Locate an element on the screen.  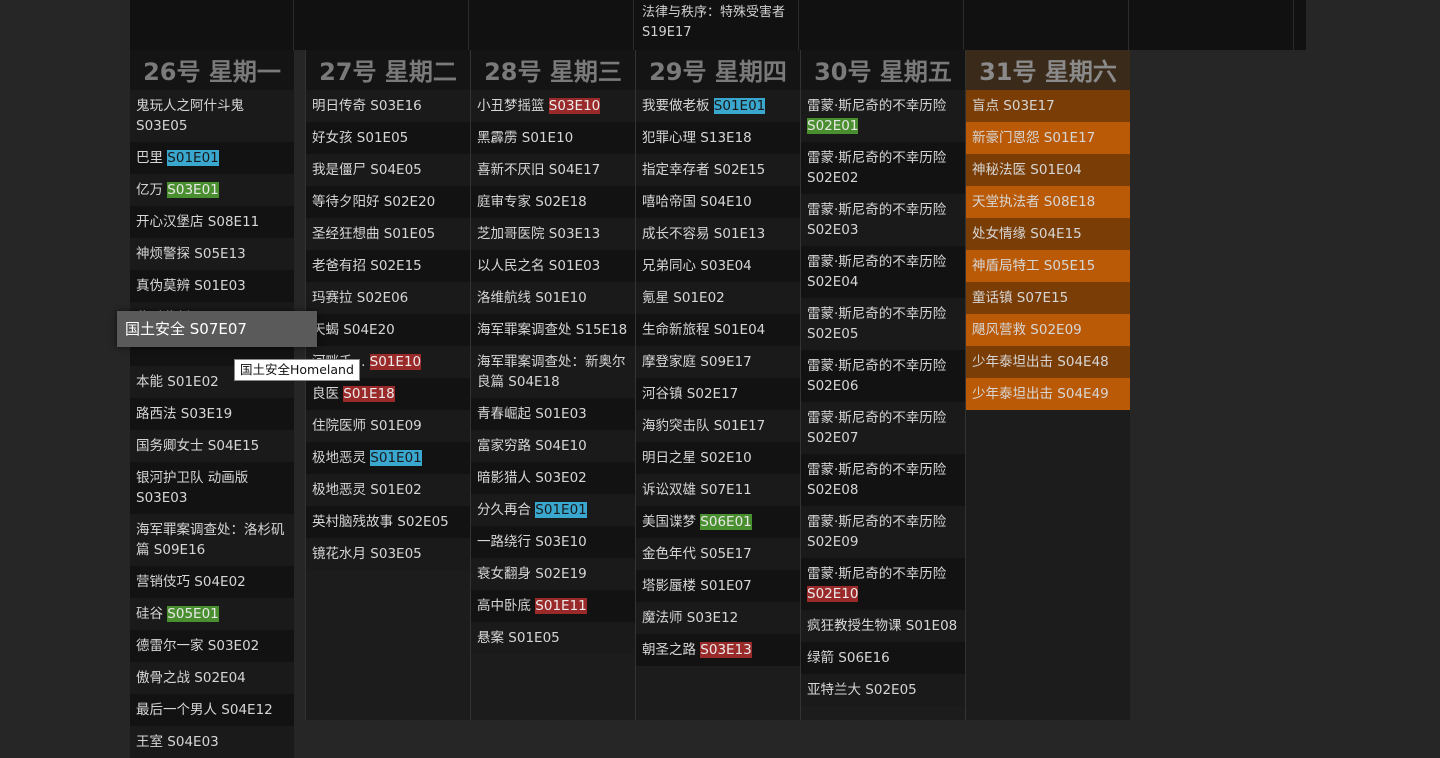
episode-item: 亚特兰大 S02E05 is located at coordinates (883, 690).